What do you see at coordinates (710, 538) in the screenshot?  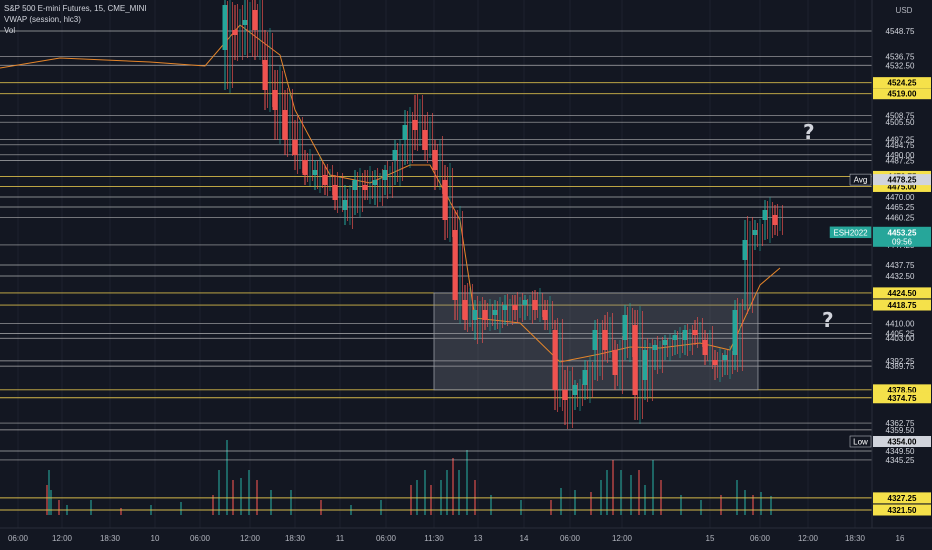 I see `time-tick-14: 15` at bounding box center [710, 538].